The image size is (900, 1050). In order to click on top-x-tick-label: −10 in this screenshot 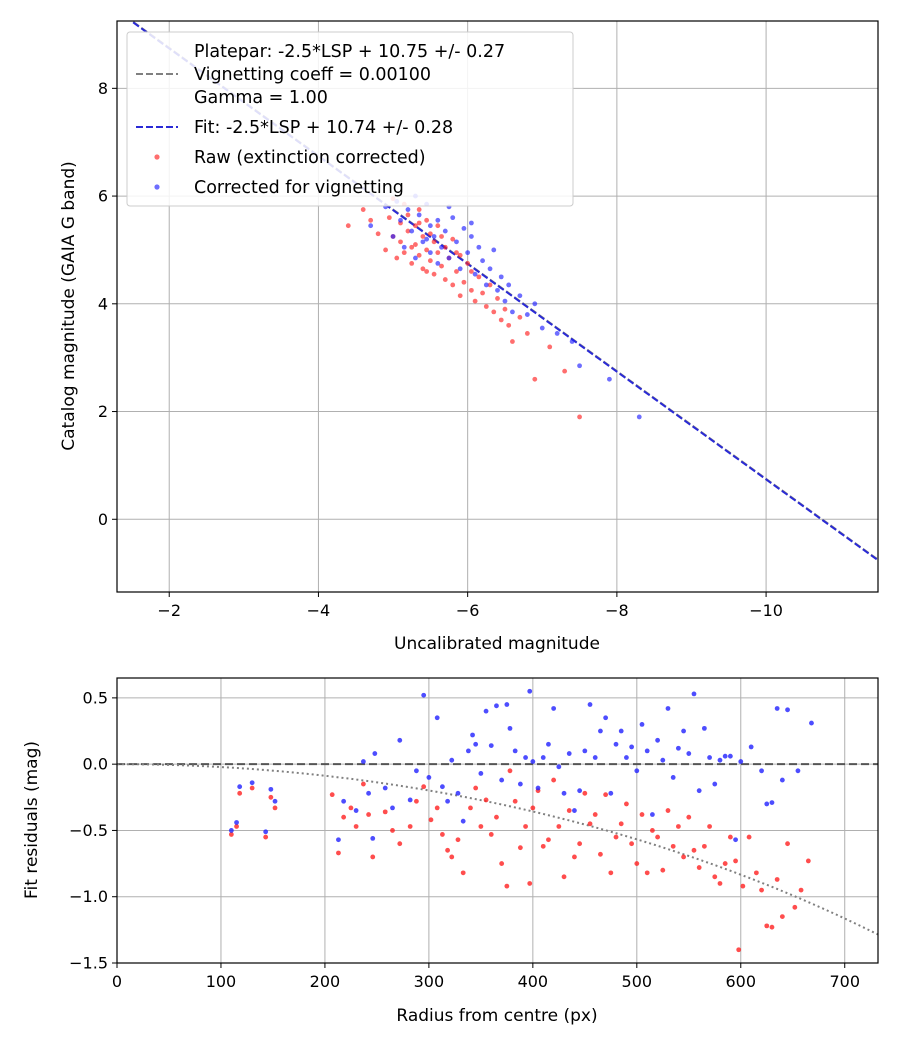, I will do `click(766, 610)`.